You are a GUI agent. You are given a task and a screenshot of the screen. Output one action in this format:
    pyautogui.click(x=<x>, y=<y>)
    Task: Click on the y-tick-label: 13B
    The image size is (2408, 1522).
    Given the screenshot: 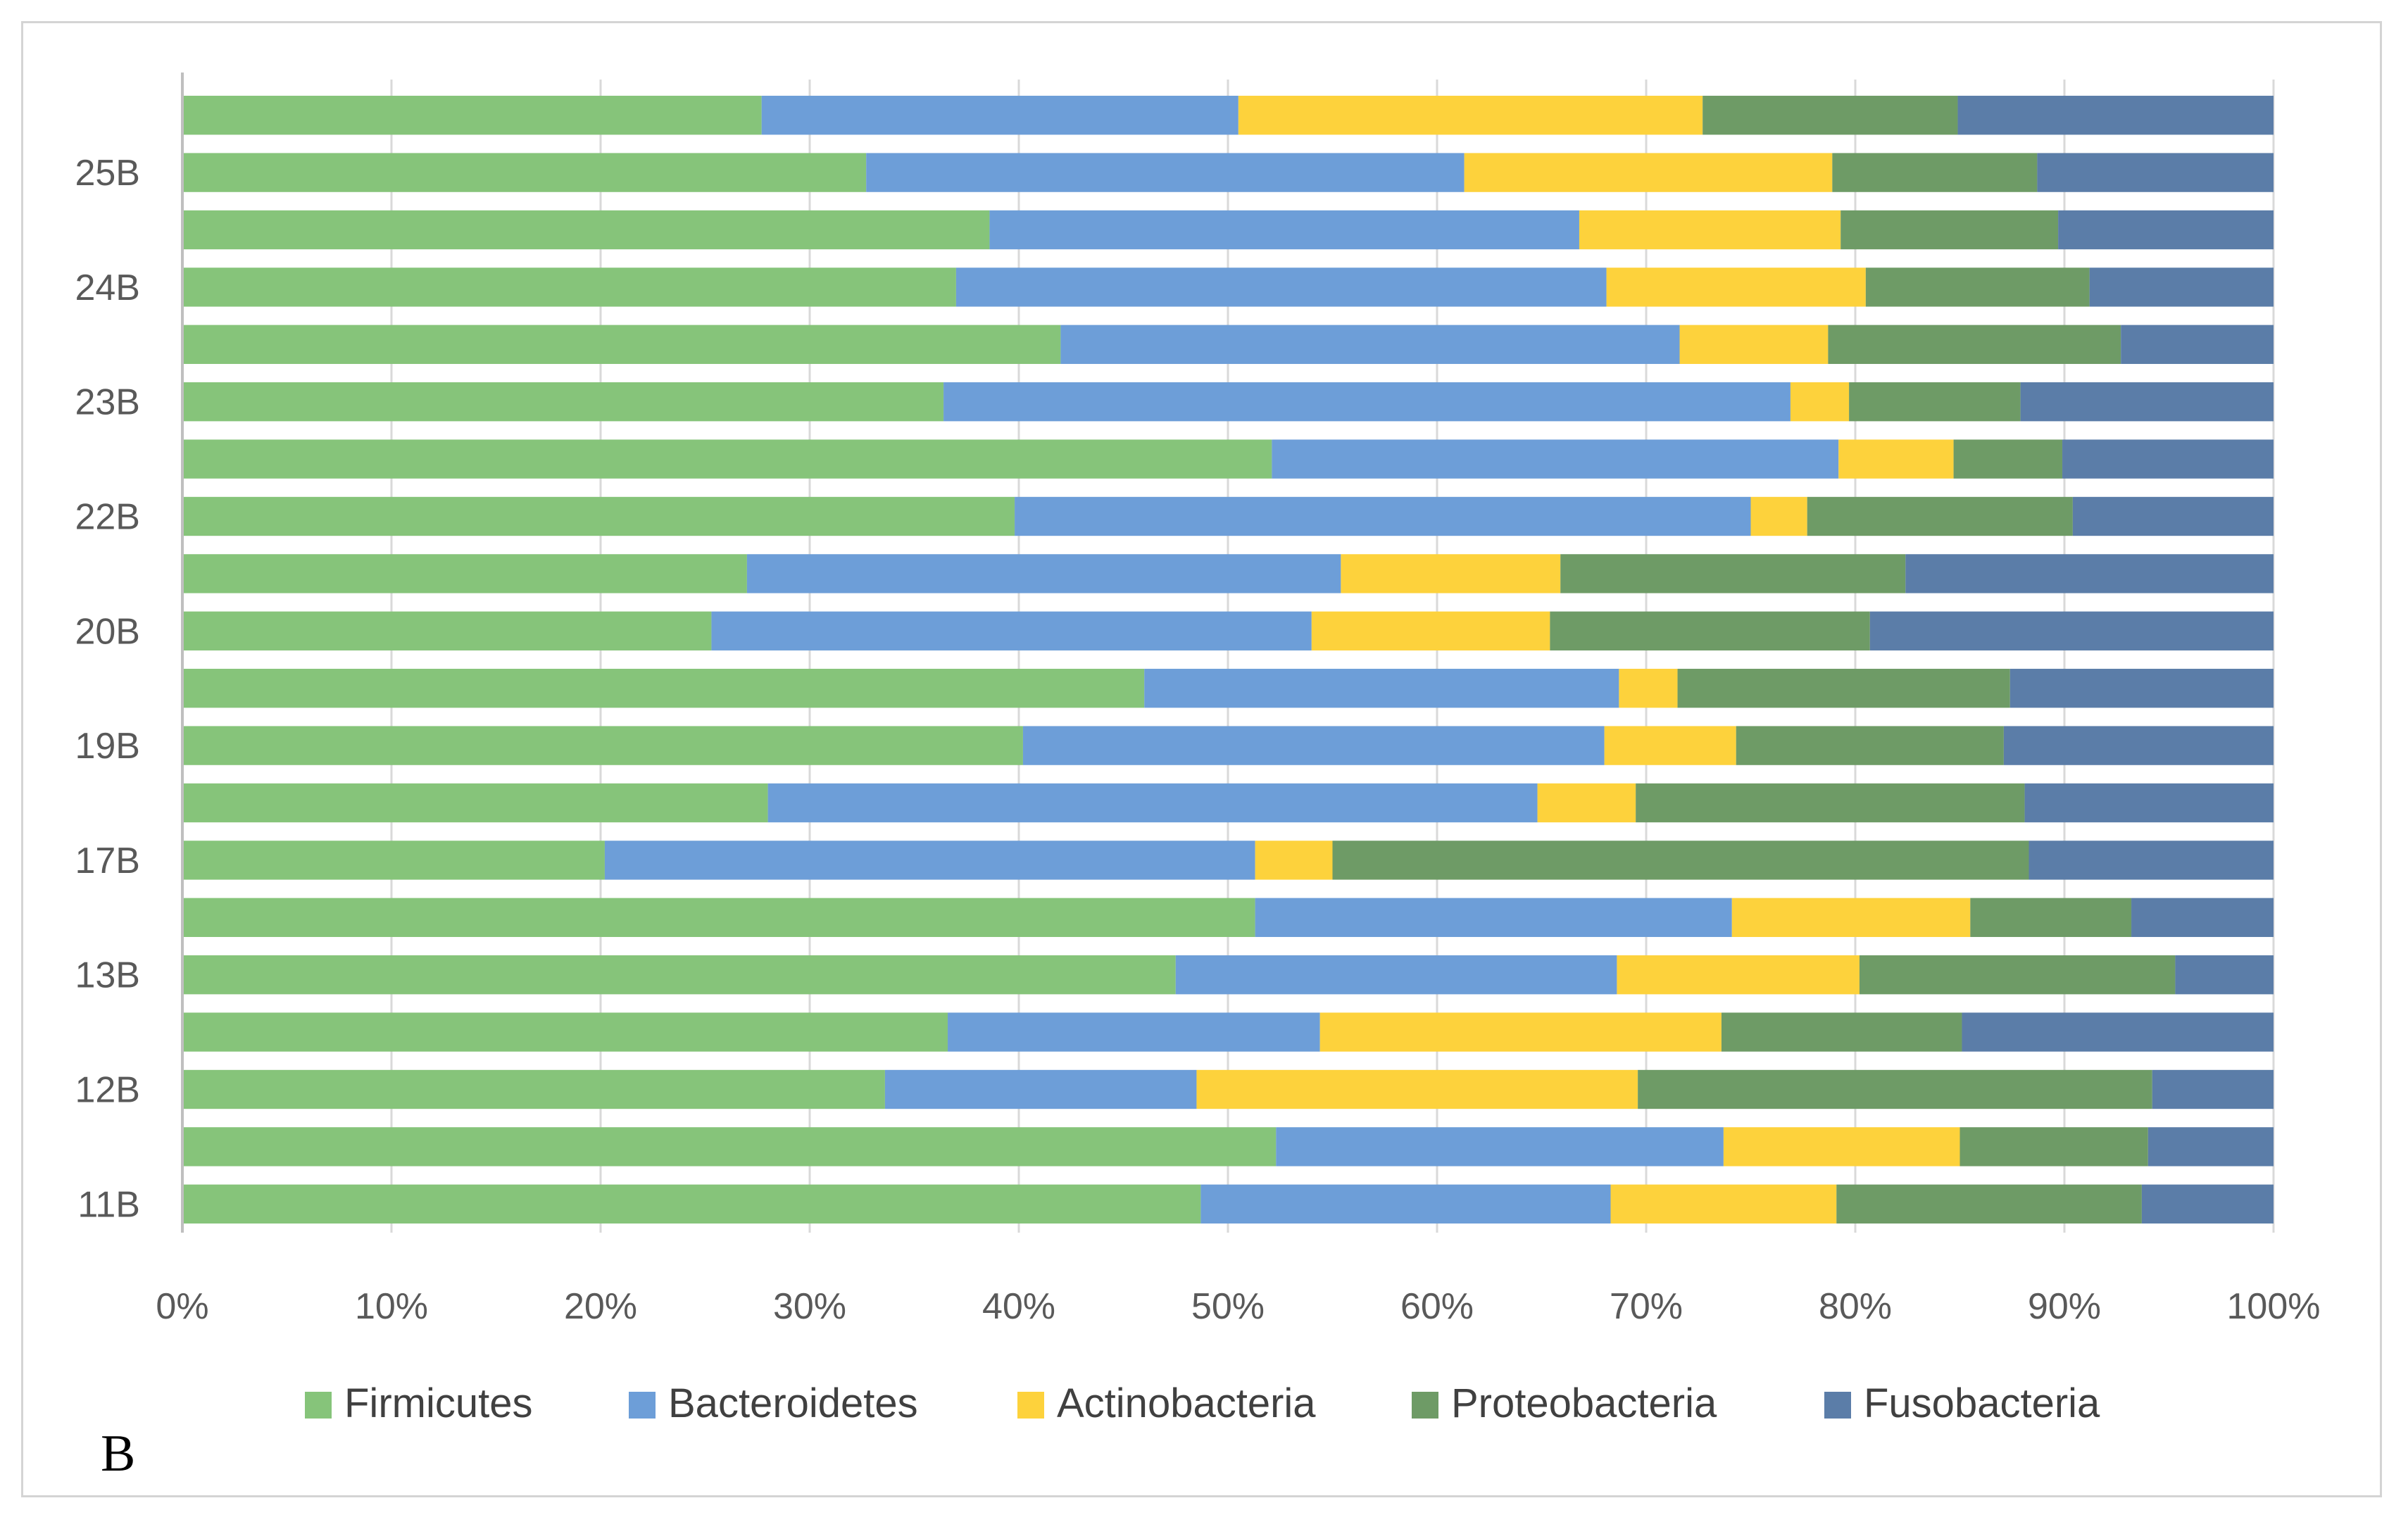 What is the action you would take?
    pyautogui.click(x=107, y=975)
    